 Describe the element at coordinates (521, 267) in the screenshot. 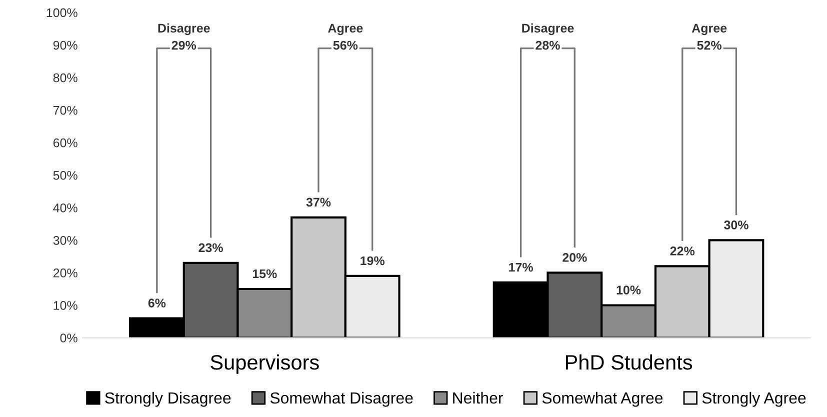

I see `data-label: 17%` at that location.